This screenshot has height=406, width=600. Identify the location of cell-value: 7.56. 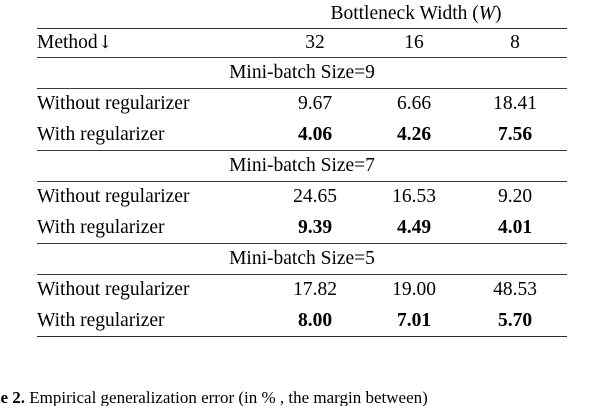
(515, 134).